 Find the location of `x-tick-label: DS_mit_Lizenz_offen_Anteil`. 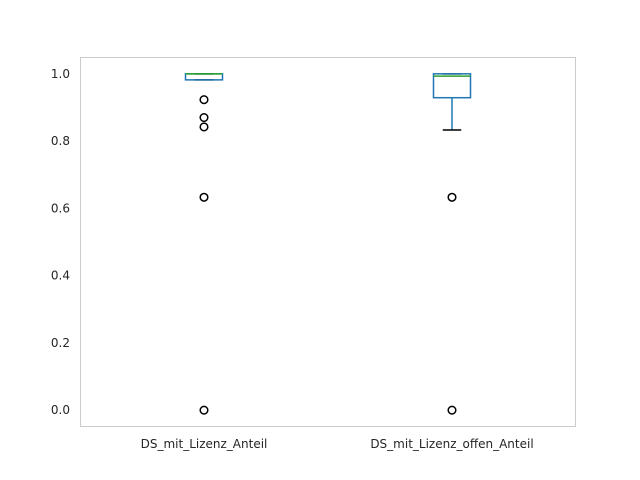

x-tick-label: DS_mit_Lizenz_offen_Anteil is located at coordinates (451, 444).